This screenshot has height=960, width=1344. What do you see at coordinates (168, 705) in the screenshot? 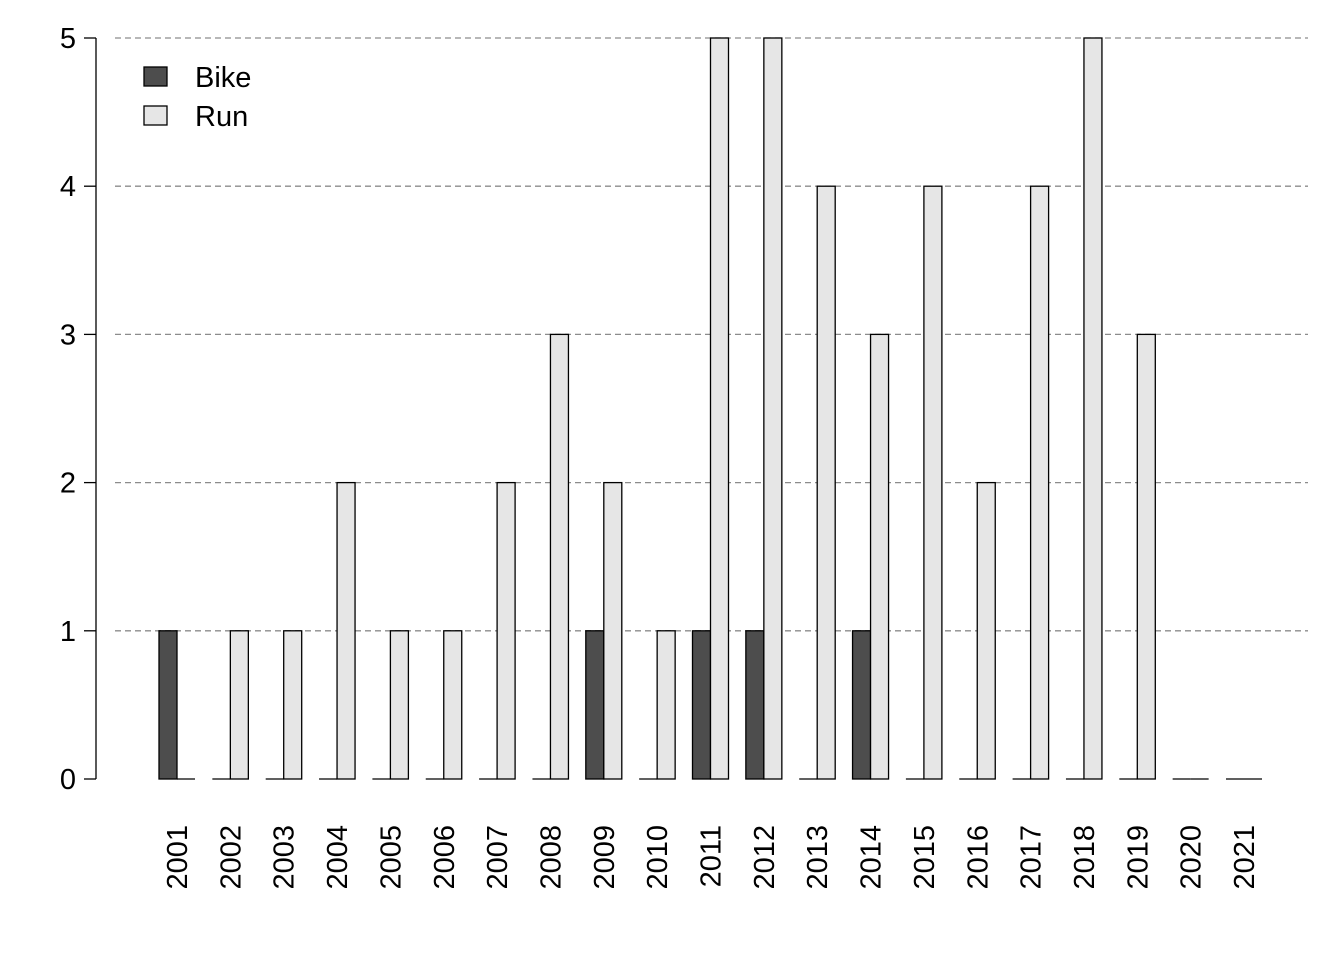
I see `bar-bike-2001` at bounding box center [168, 705].